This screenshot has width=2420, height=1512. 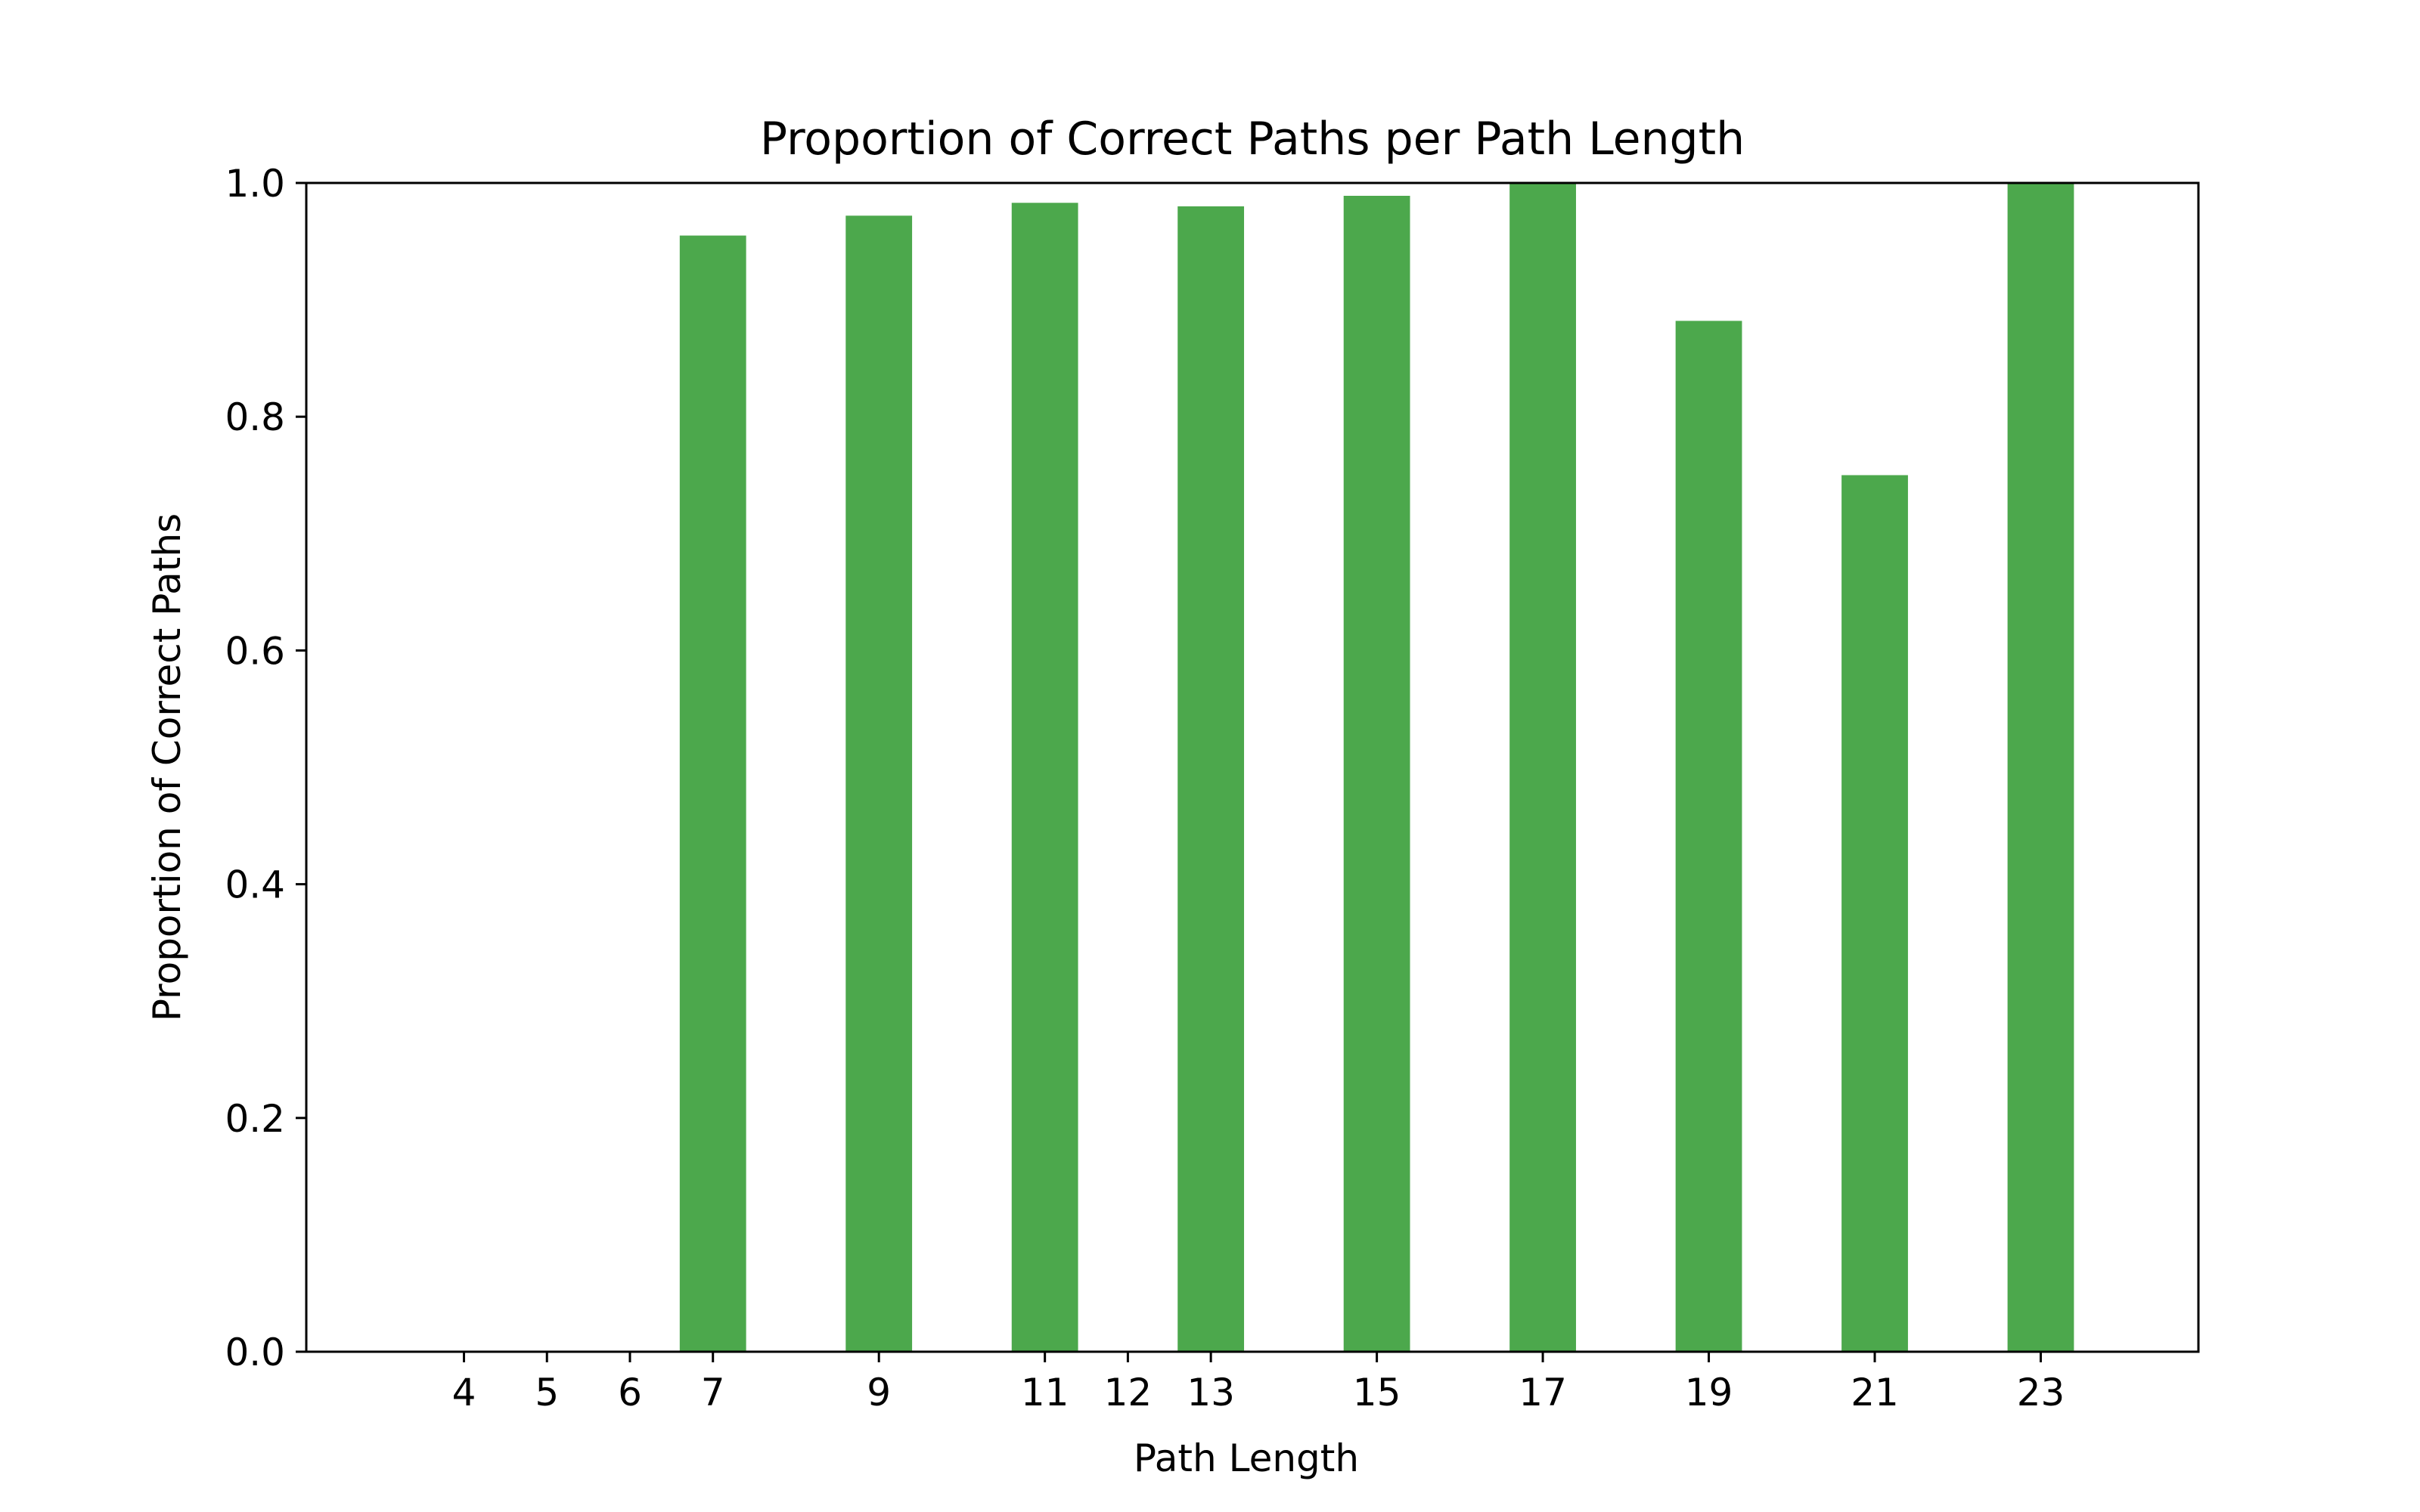 What do you see at coordinates (879, 1392) in the screenshot?
I see `x-tick-label: 9` at bounding box center [879, 1392].